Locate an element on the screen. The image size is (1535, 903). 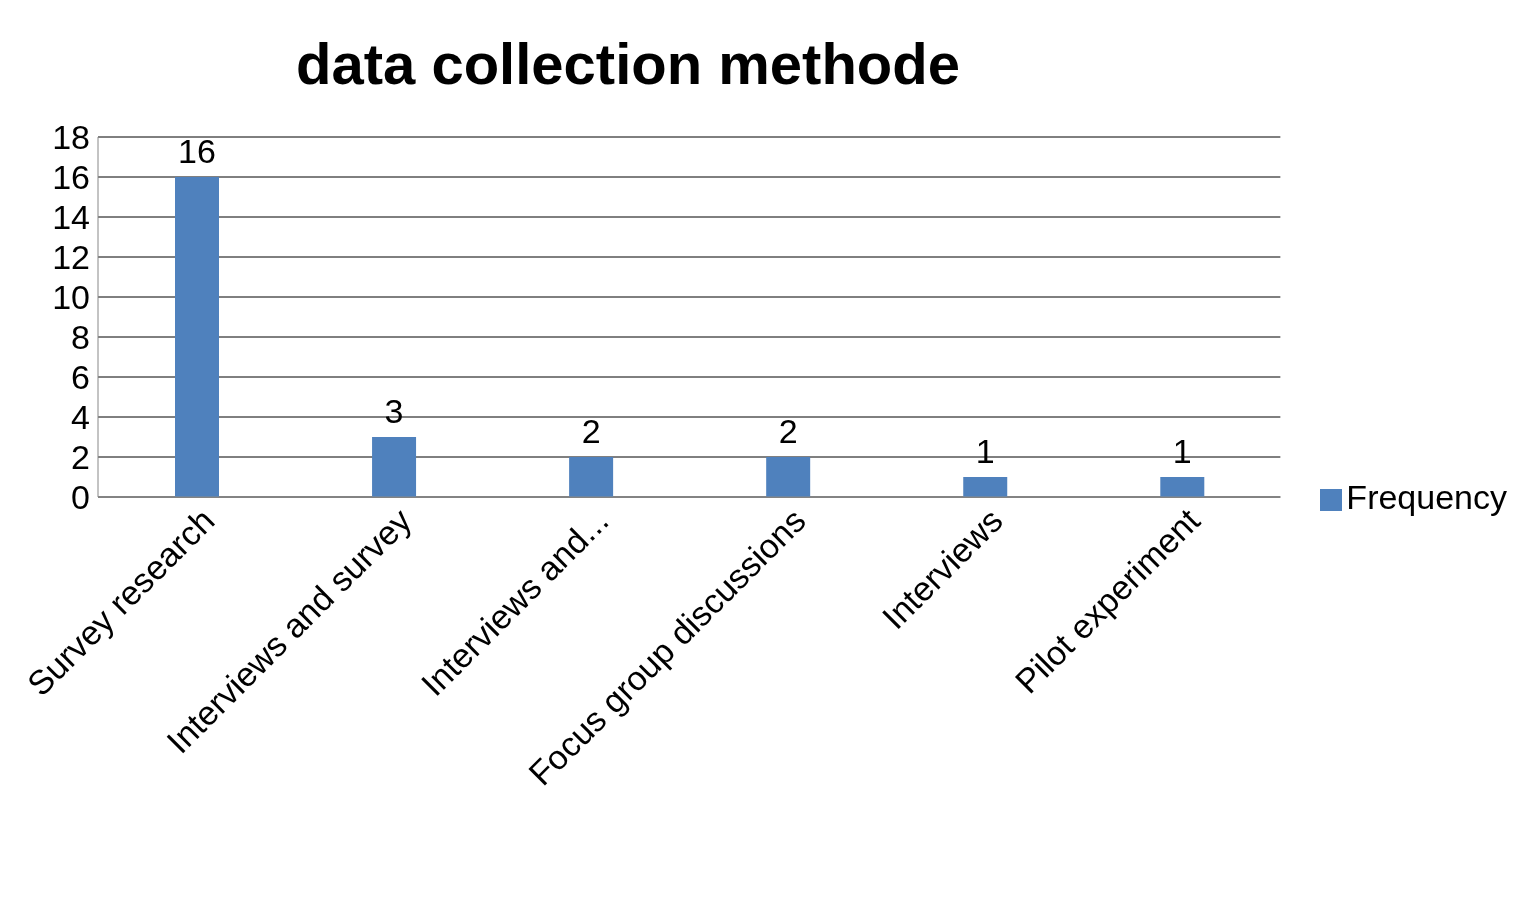
y-tick-label: 18 is located at coordinates (71, 137).